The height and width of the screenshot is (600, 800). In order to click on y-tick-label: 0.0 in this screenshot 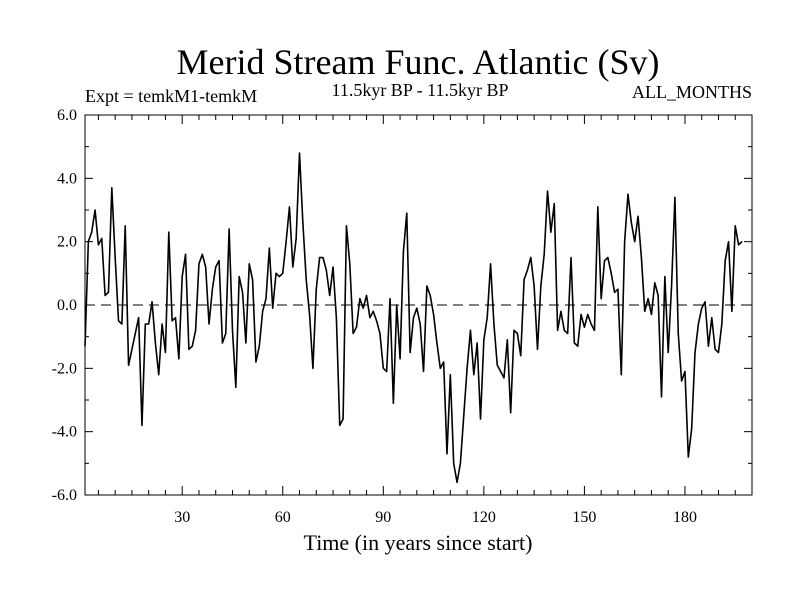, I will do `click(67, 305)`.